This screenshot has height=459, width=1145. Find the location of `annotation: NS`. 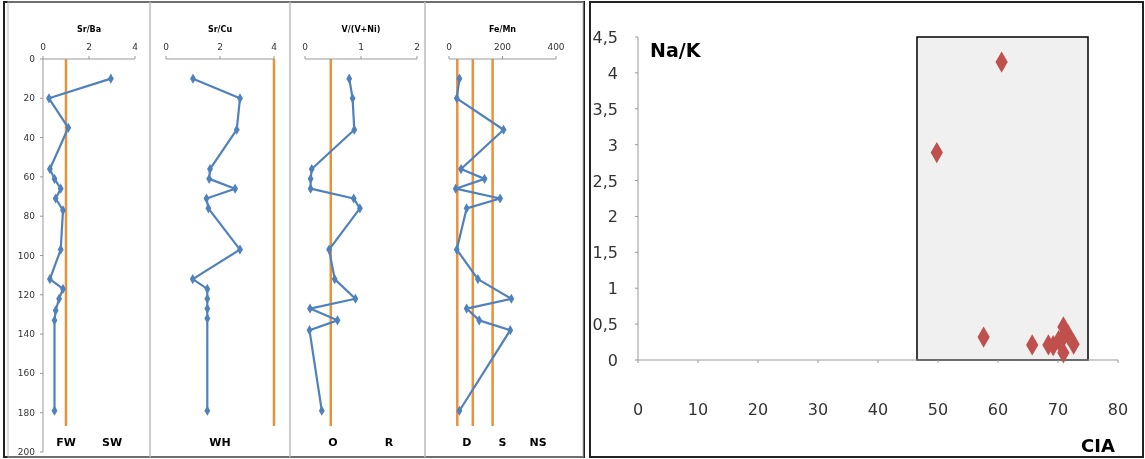

annotation: NS is located at coordinates (538, 442).